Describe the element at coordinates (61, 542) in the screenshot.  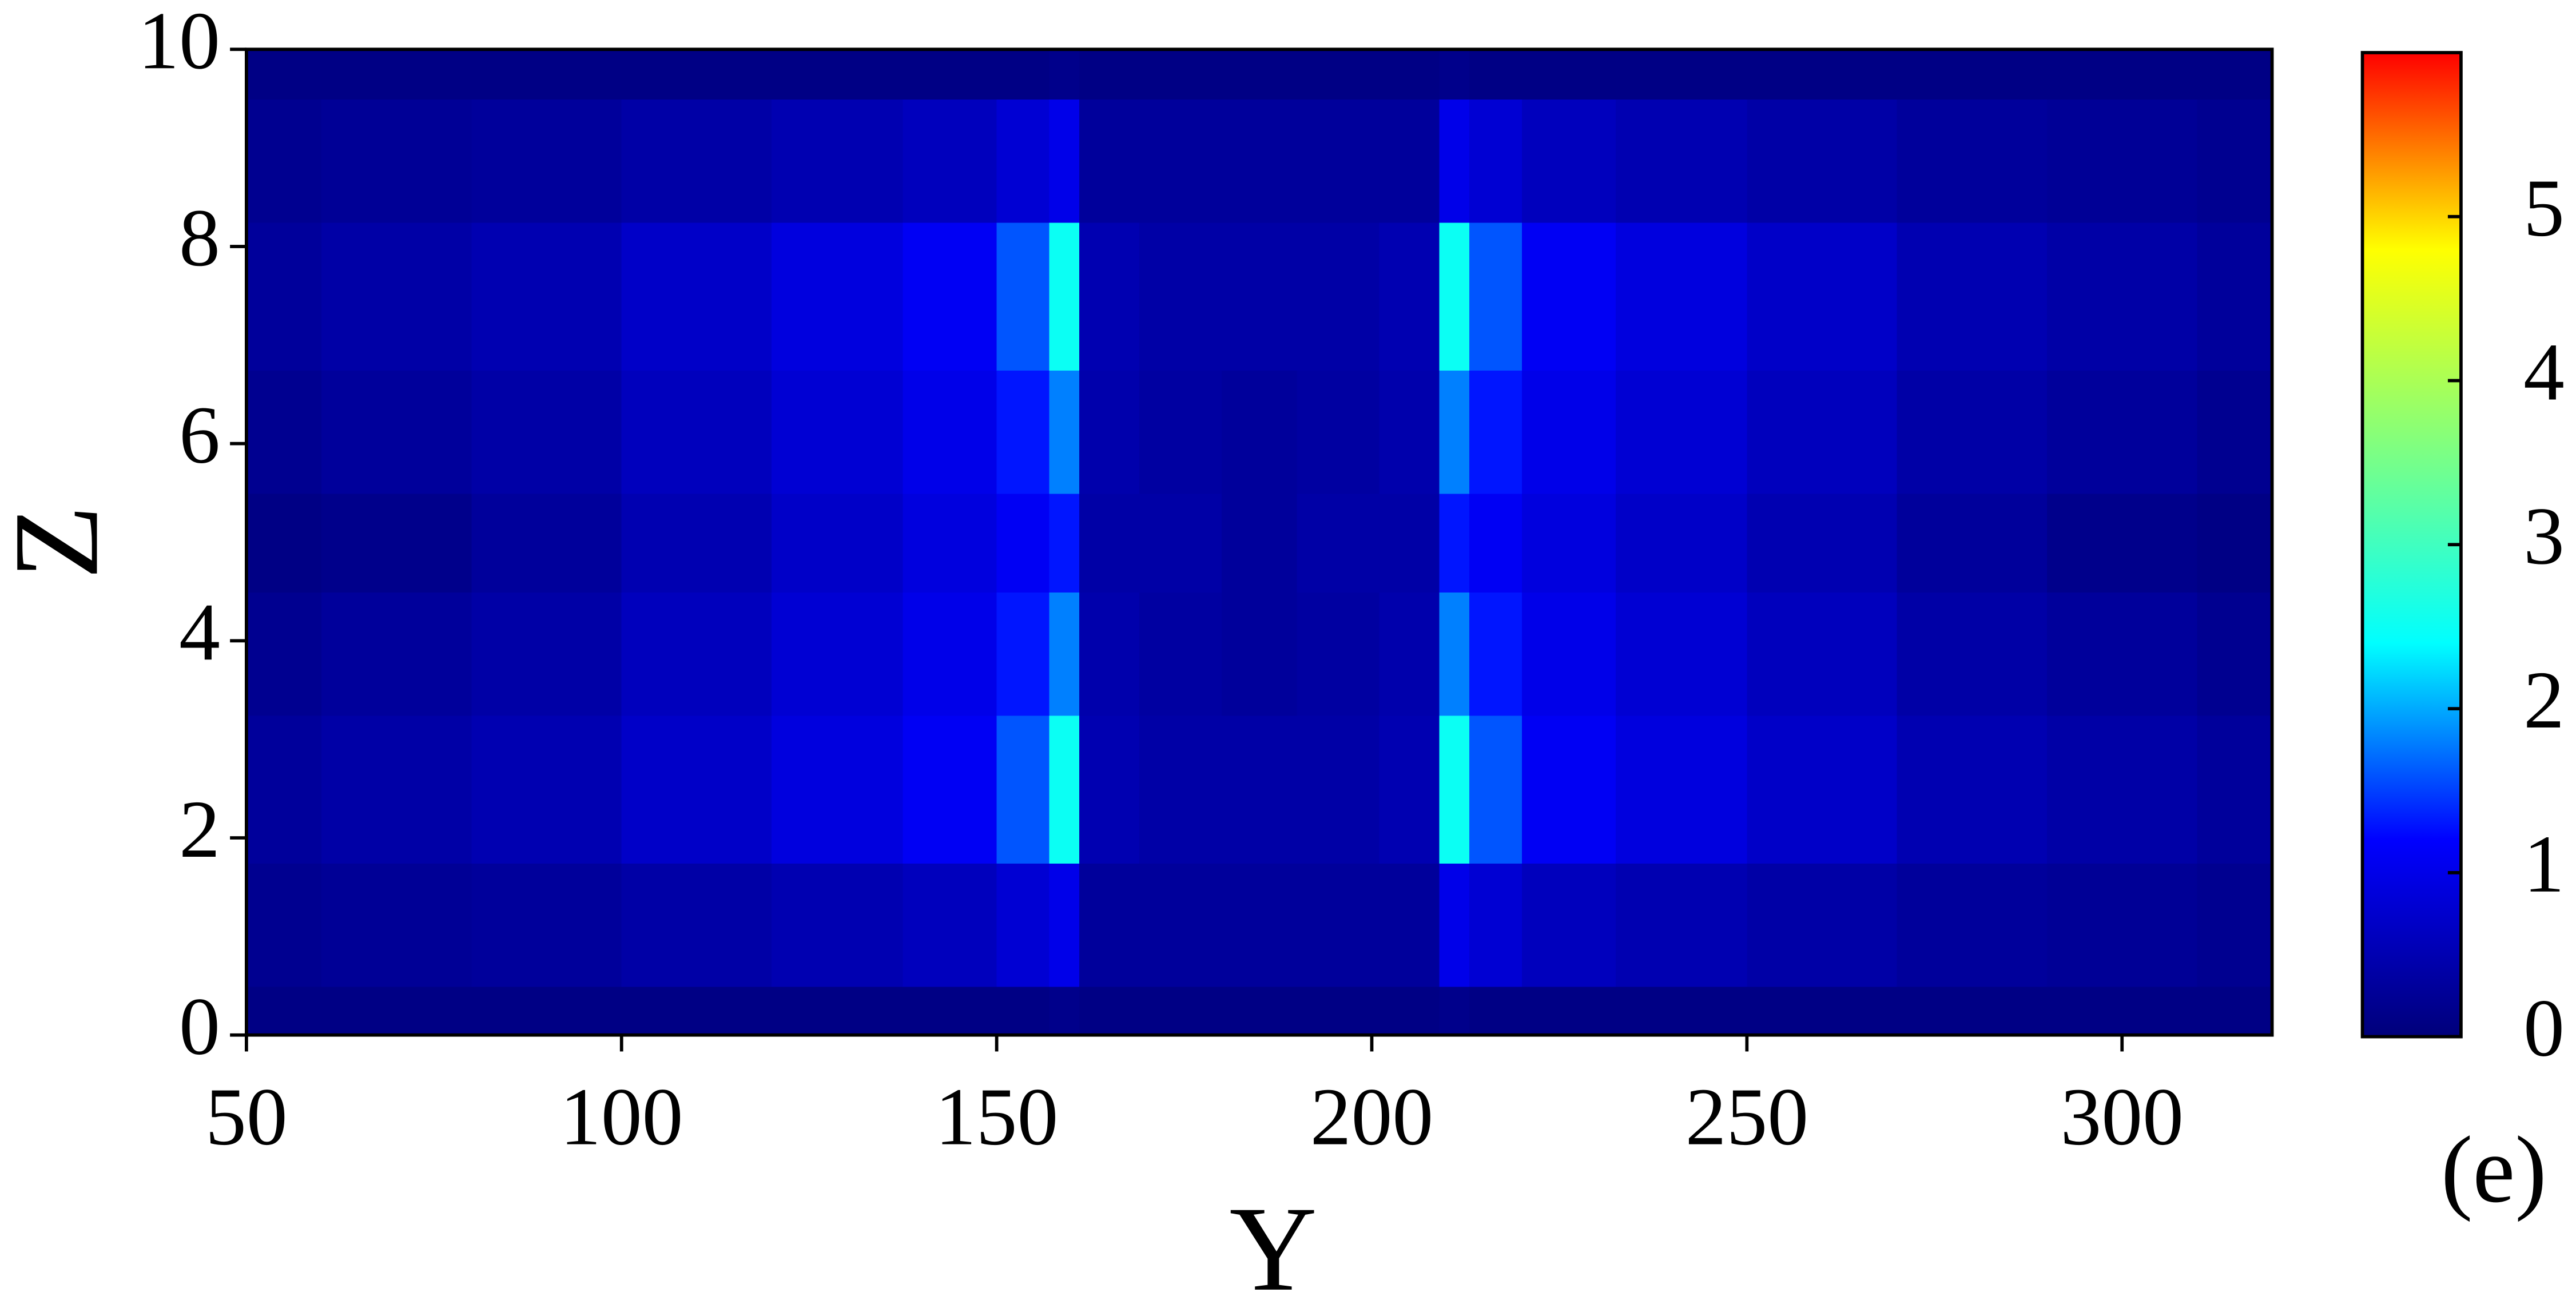
I see `y-axis-label: Z` at that location.